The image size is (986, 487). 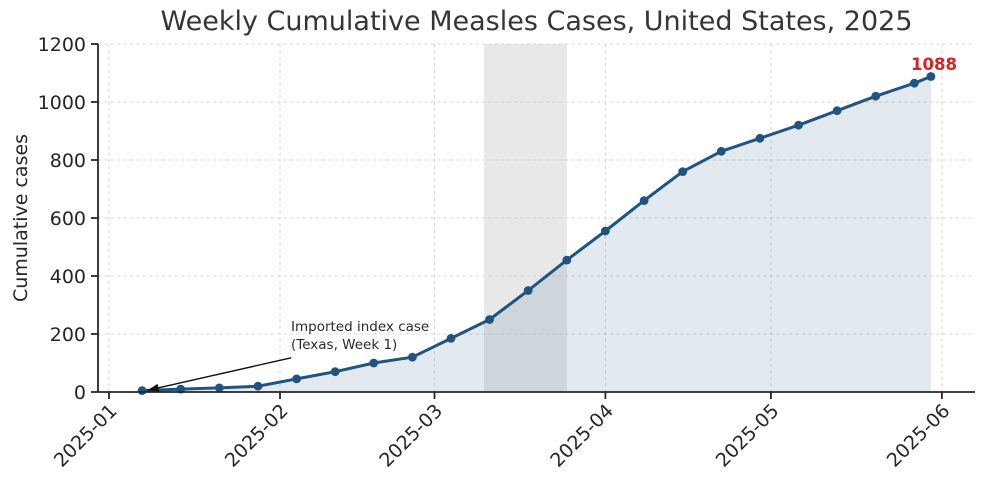 I want to click on index-case-annotation: Imported index case (Texas, Week 1), so click(x=360, y=336).